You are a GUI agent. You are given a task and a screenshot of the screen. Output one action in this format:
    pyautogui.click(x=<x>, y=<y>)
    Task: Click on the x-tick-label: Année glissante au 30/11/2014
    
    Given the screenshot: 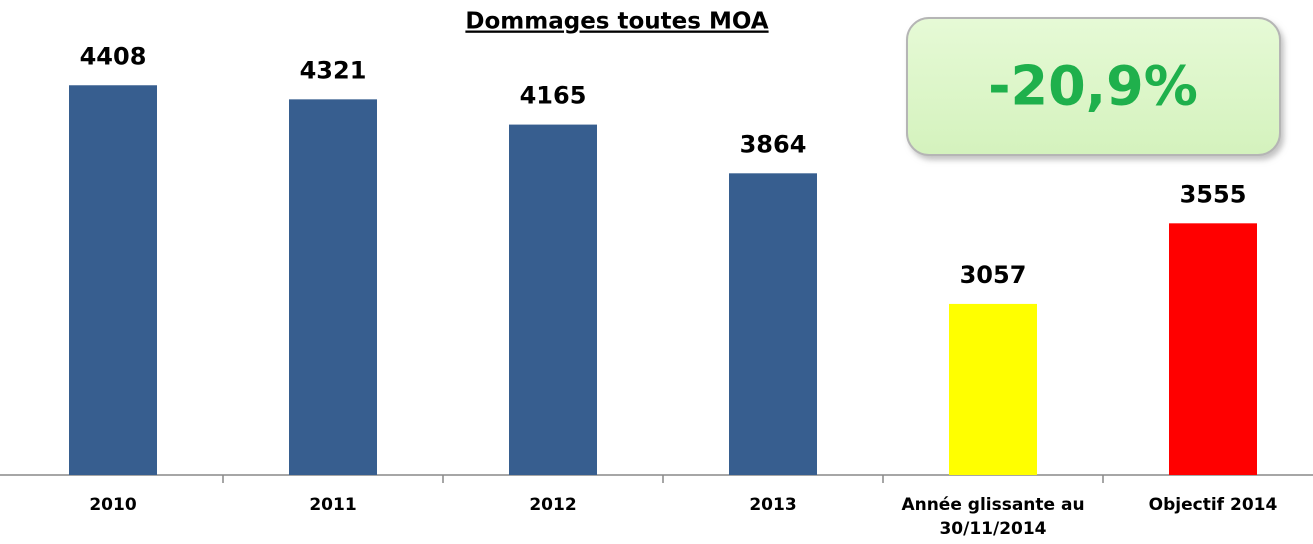 What is the action you would take?
    pyautogui.click(x=993, y=517)
    